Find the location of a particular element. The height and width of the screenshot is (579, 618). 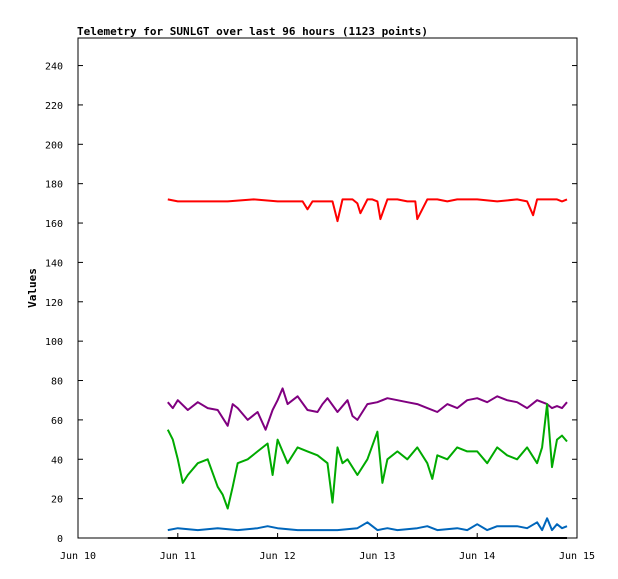

x-tick-label: Jun 10 is located at coordinates (78, 556).